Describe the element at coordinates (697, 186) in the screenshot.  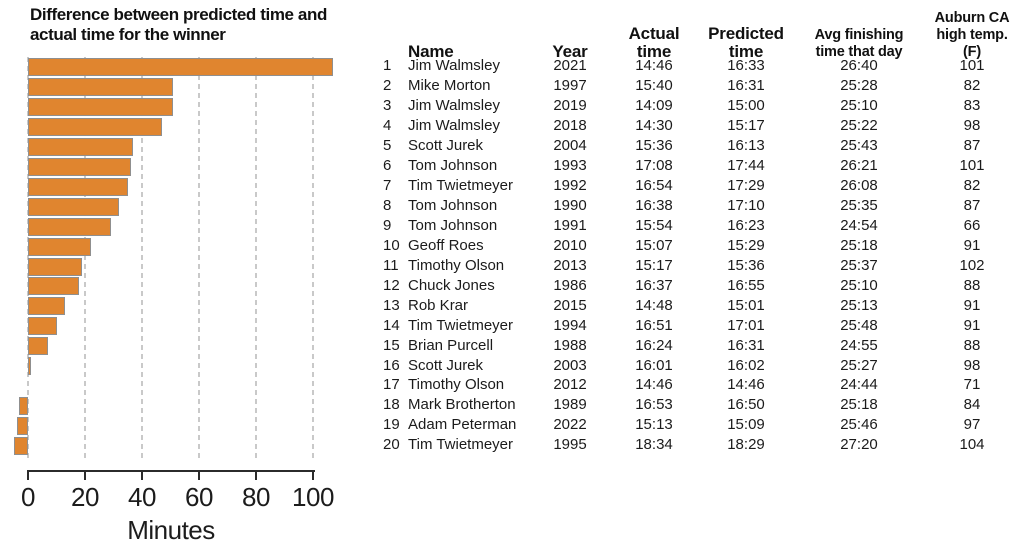
I see `table-row: 7 Tim Twietmeyer 1992 16:54 17:29 26:08 82` at that location.